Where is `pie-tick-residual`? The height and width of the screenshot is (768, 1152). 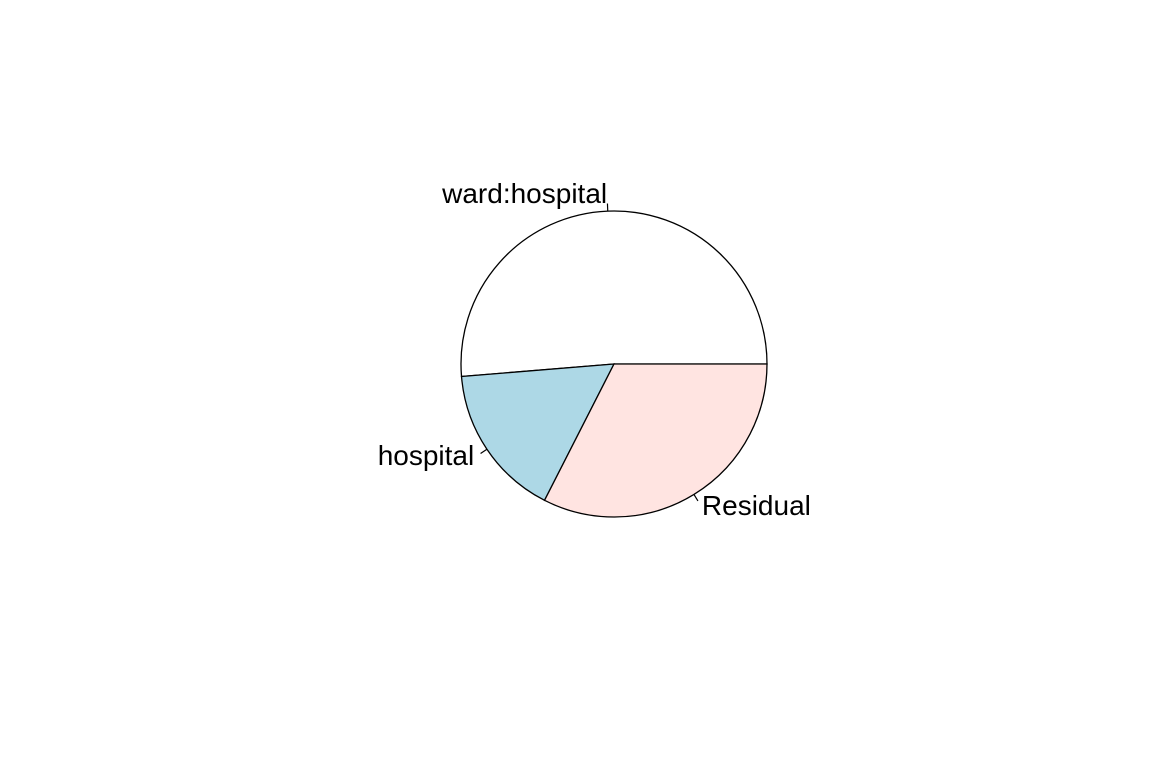 pie-tick-residual is located at coordinates (696, 498).